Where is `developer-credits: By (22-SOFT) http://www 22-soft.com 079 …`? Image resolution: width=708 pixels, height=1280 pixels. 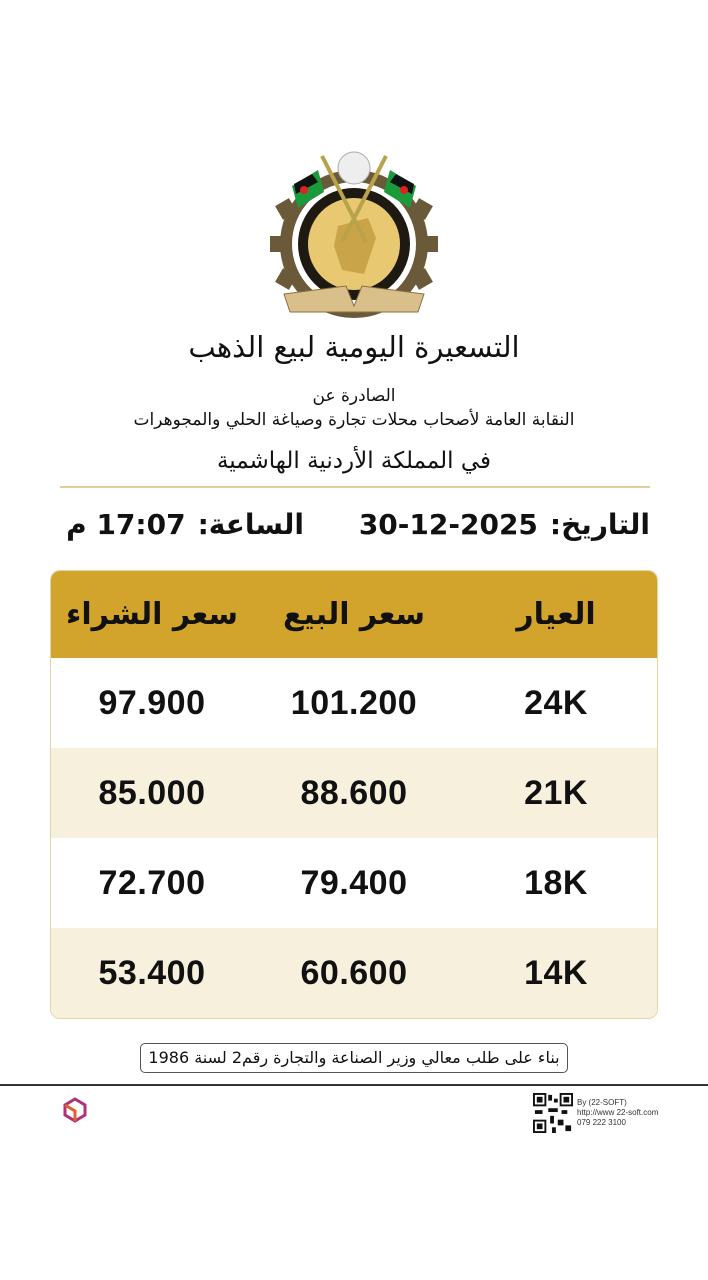 developer-credits: By (22-SOFT) http://www 22-soft.com 079 … is located at coordinates (617, 1113).